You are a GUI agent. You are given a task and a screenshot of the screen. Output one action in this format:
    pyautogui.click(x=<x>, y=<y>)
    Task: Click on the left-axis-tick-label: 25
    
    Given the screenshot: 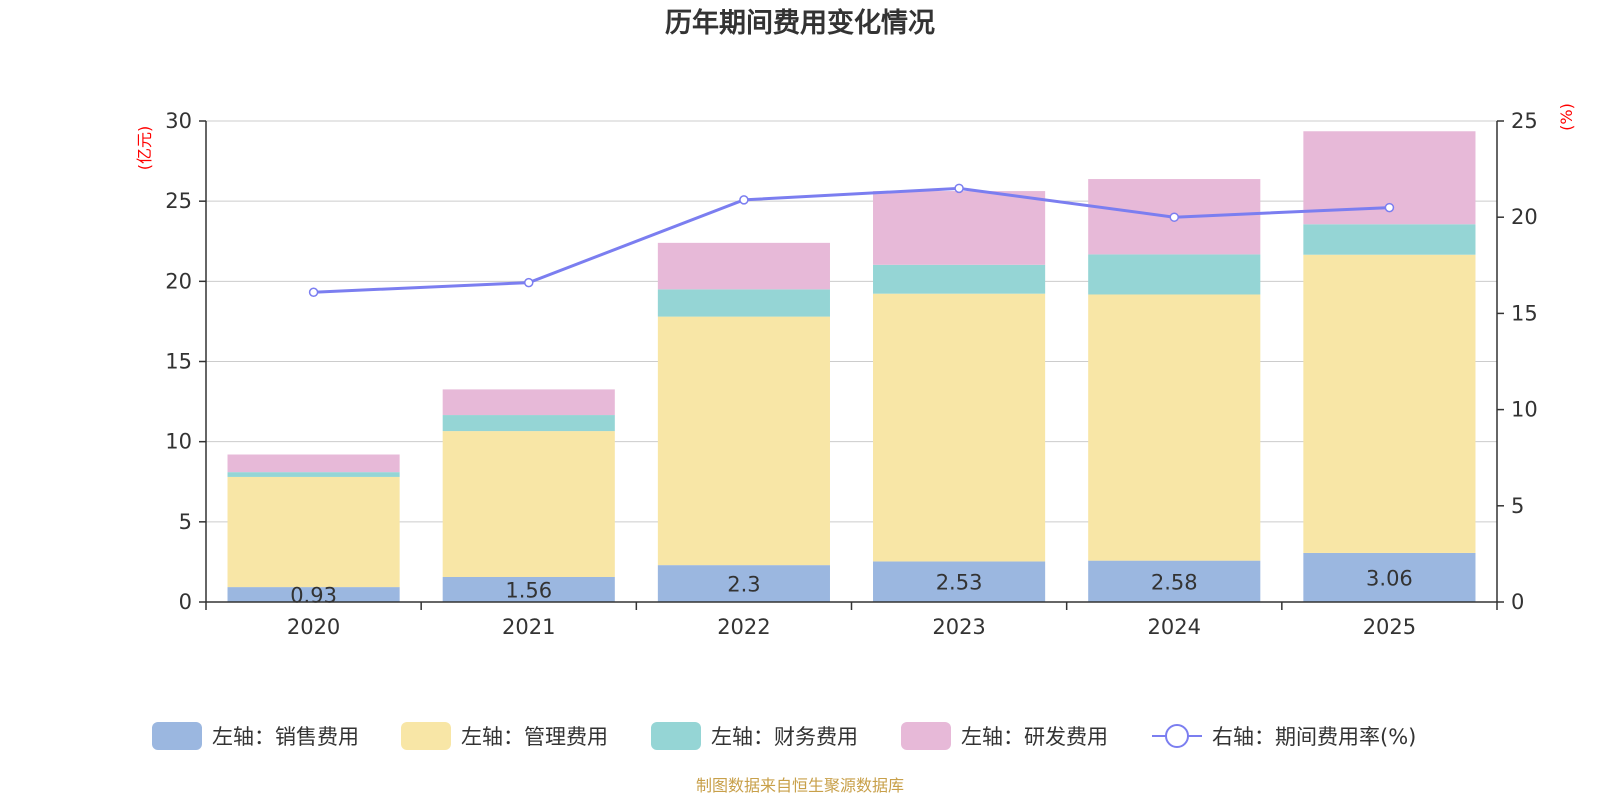 What is the action you would take?
    pyautogui.click(x=178, y=201)
    